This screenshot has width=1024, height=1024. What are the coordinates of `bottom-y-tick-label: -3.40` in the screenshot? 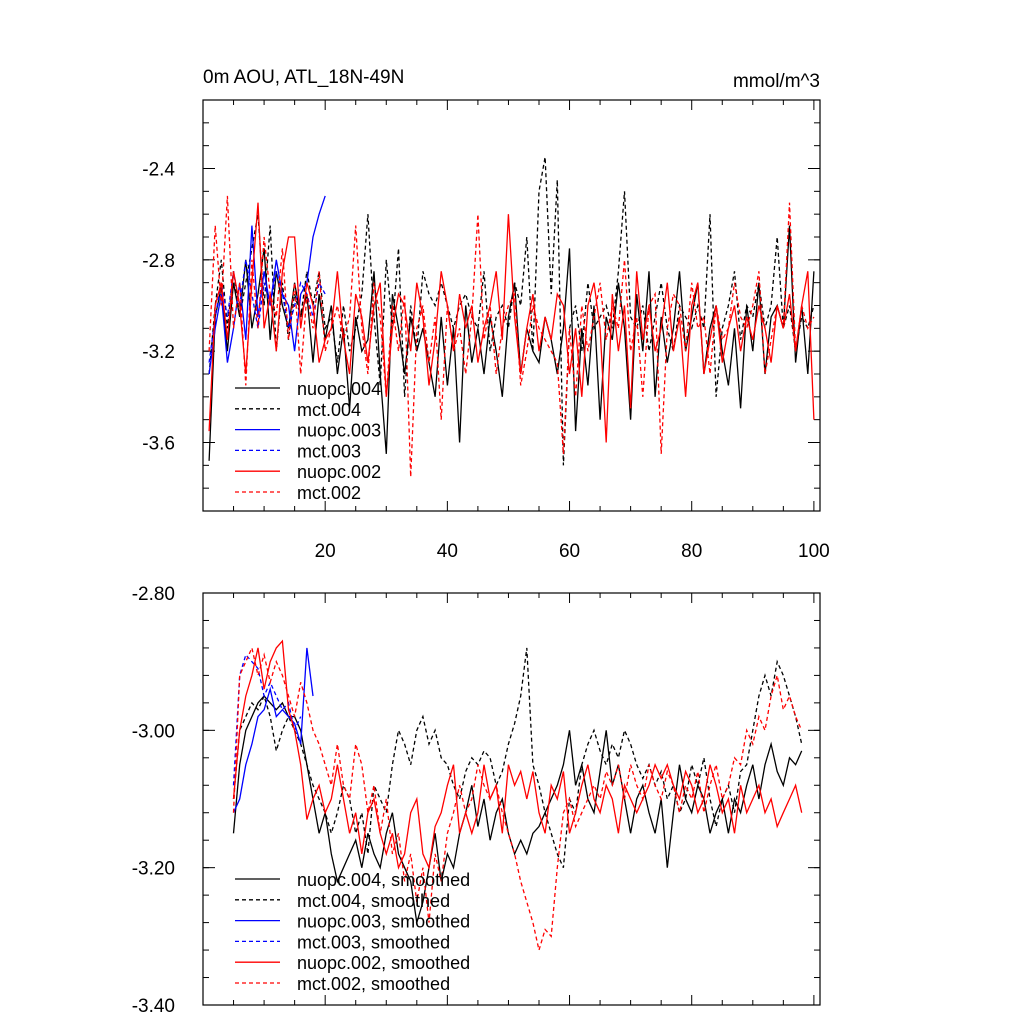 It's located at (153, 1006).